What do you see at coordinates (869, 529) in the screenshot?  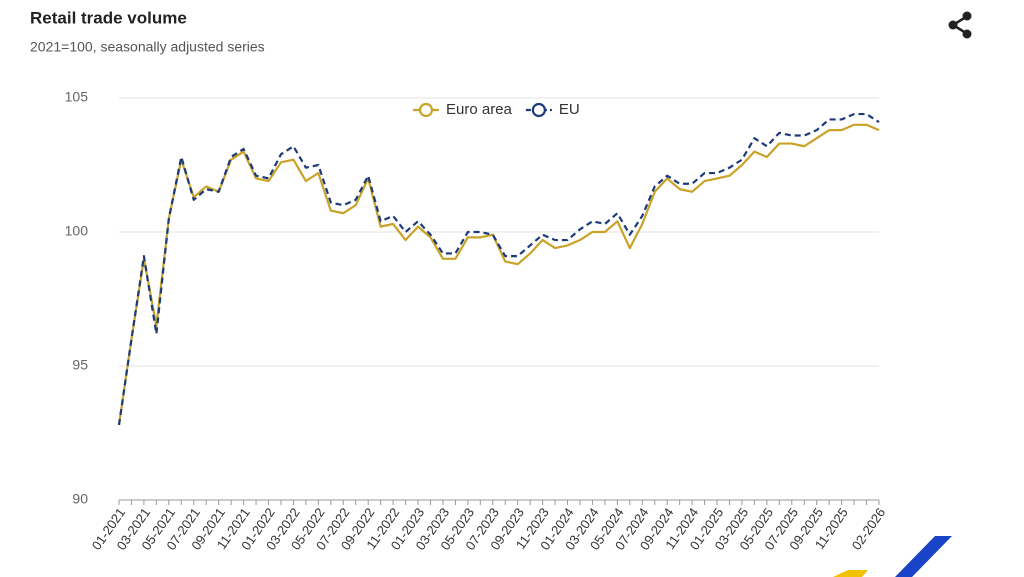 I see `x-tick-label: 02-2026` at bounding box center [869, 529].